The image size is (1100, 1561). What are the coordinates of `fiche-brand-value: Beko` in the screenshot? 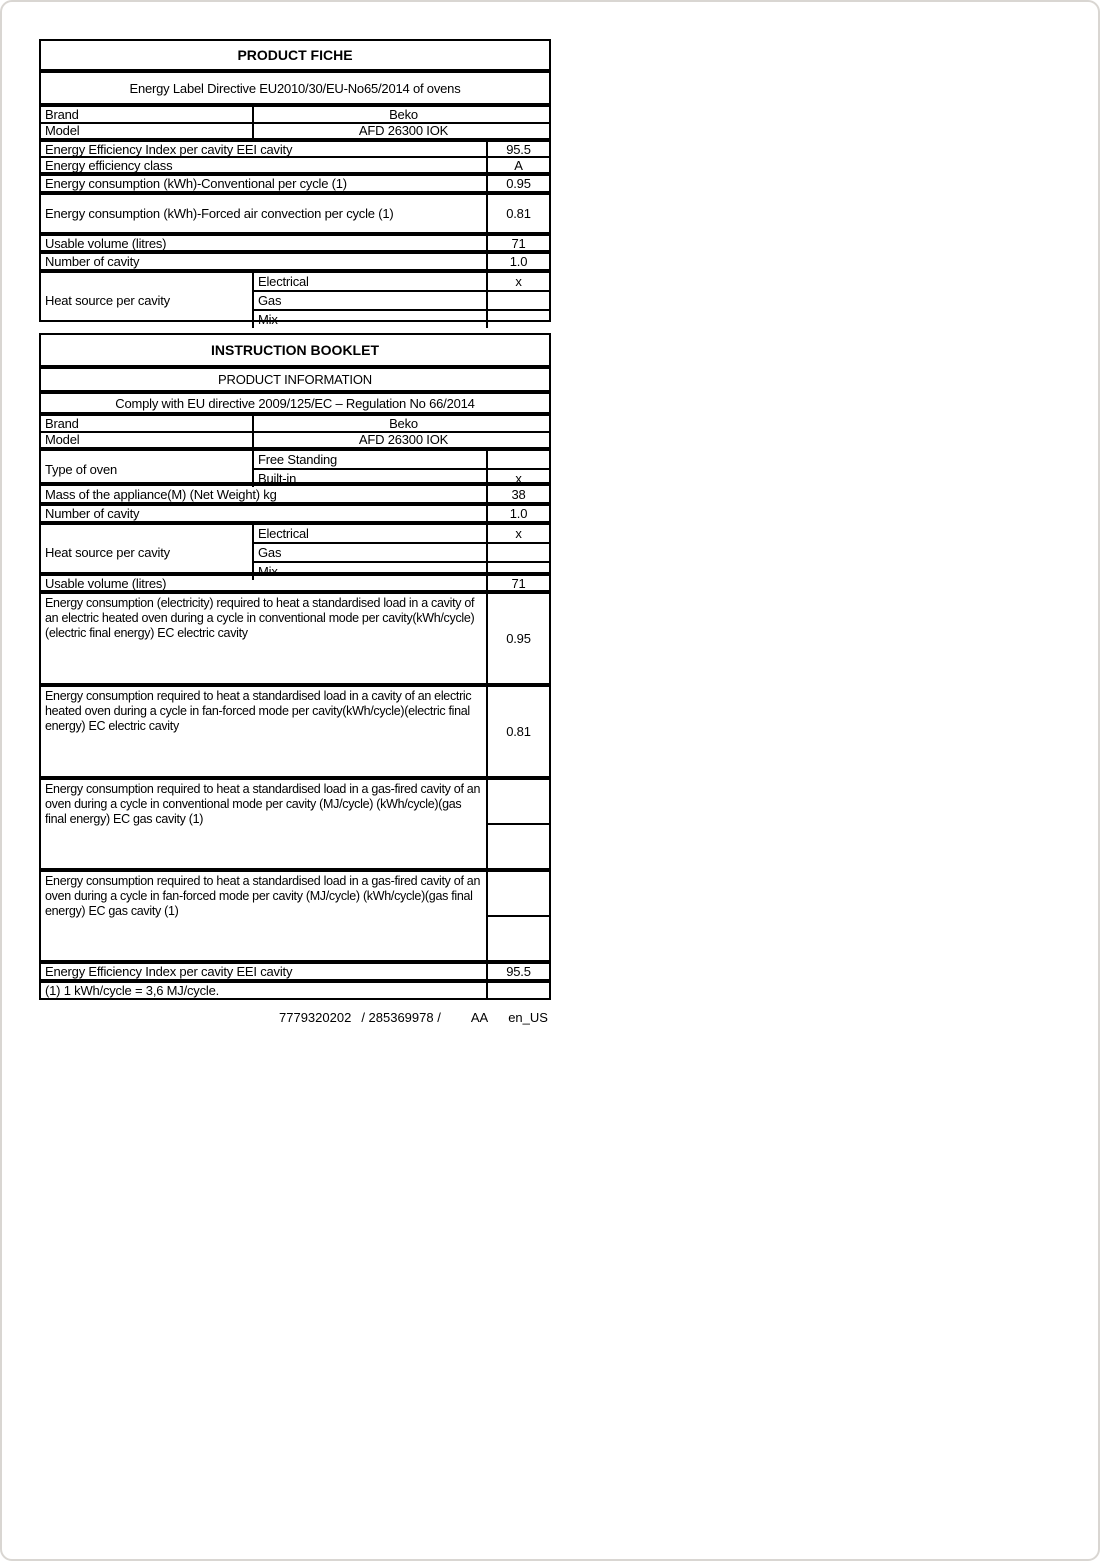 It's located at (403, 114).